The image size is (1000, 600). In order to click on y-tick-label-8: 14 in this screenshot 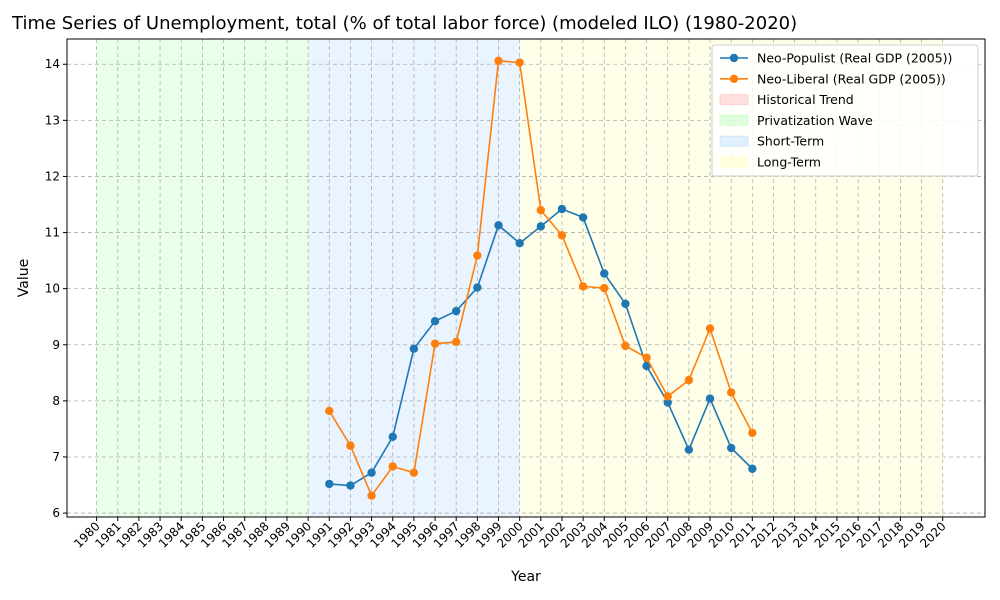, I will do `click(52, 64)`.